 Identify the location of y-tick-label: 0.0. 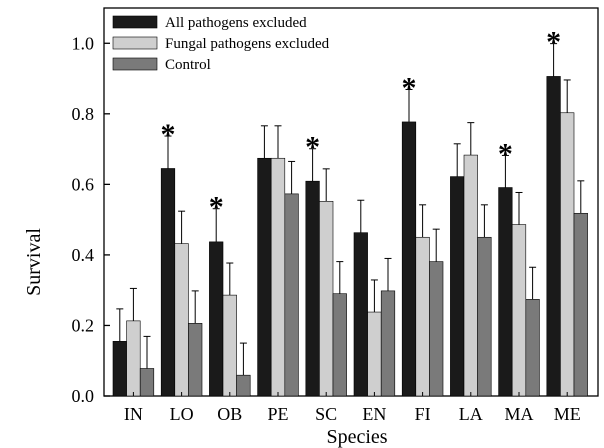
(83, 396).